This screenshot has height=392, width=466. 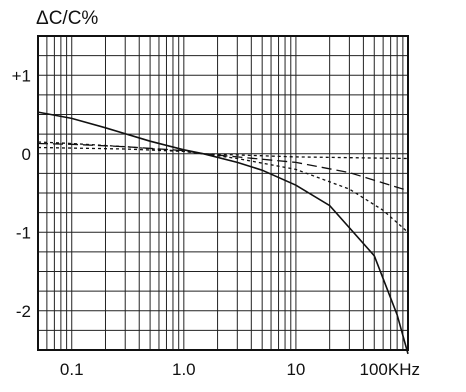 What do you see at coordinates (223, 153) in the screenshot?
I see `series-line-4-dotted` at bounding box center [223, 153].